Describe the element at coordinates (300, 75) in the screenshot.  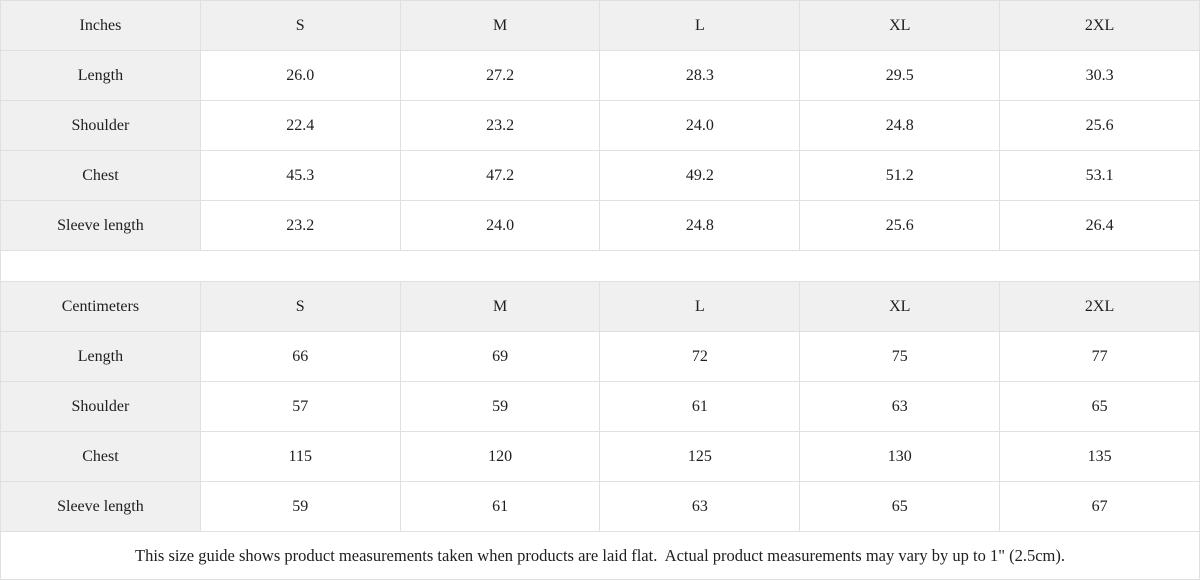
I see `measurement-value: 26.0` at that location.